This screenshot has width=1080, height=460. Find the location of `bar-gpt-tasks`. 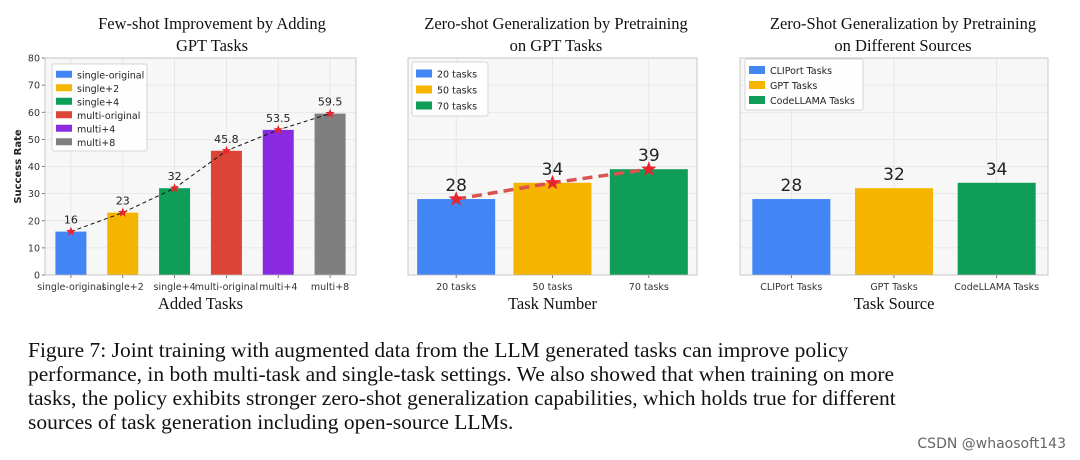

bar-gpt-tasks is located at coordinates (894, 231).